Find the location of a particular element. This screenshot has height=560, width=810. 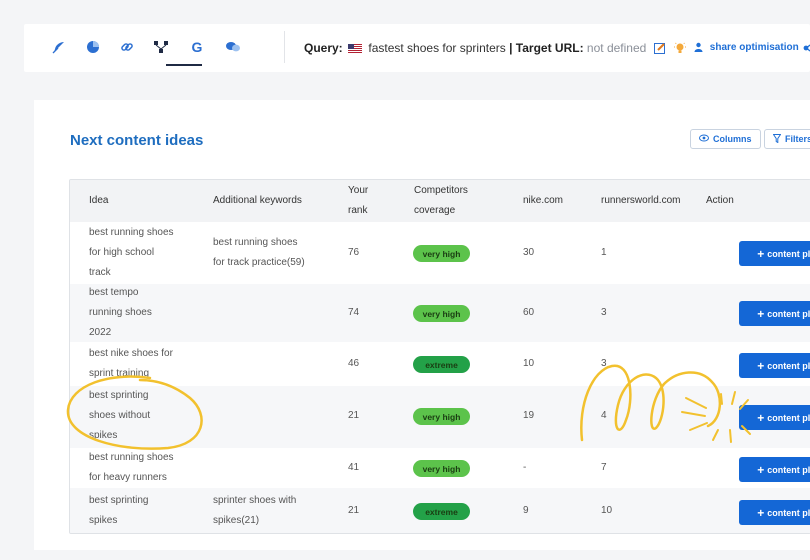

nike-cell: 30 is located at coordinates (529, 252).